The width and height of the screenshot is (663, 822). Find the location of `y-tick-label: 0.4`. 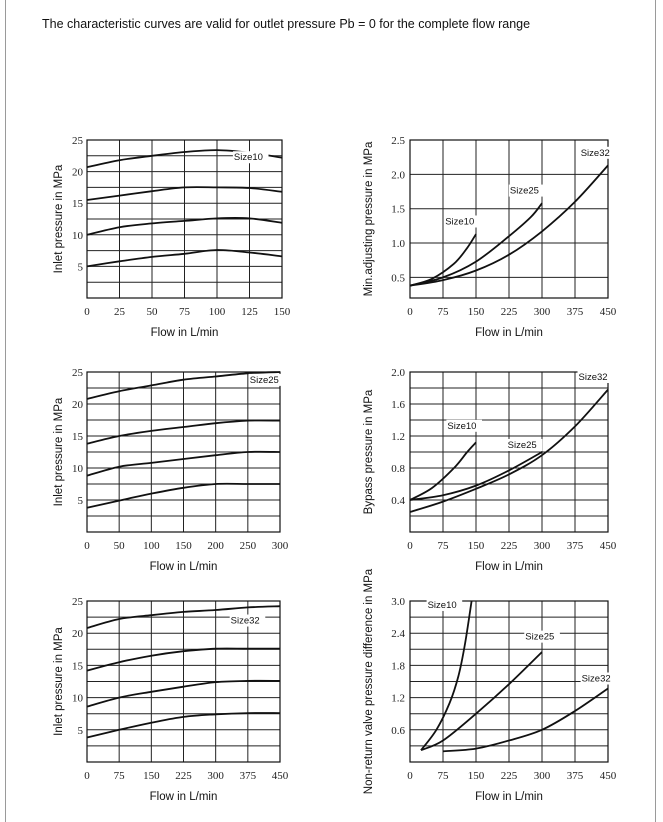

y-tick-label: 0.4 is located at coordinates (398, 501).